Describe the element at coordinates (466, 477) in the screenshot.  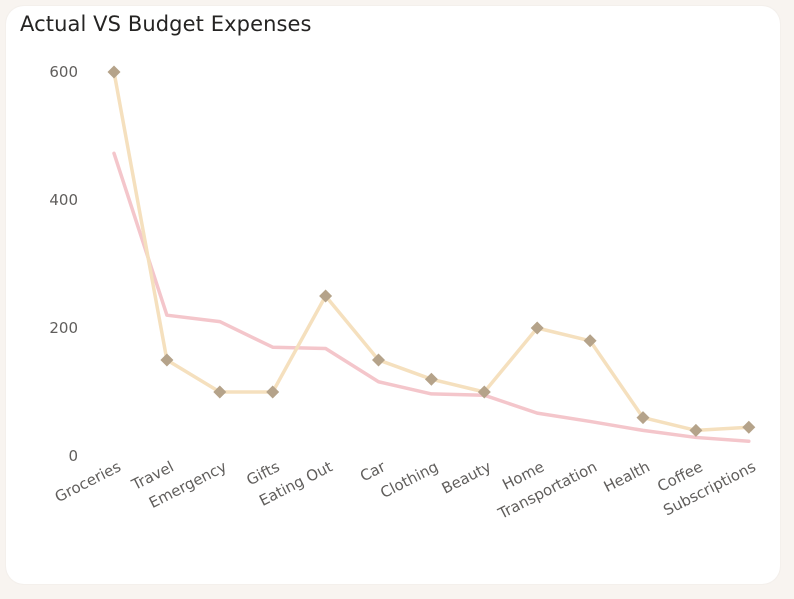
I see `x-tick-label: Beauty` at that location.